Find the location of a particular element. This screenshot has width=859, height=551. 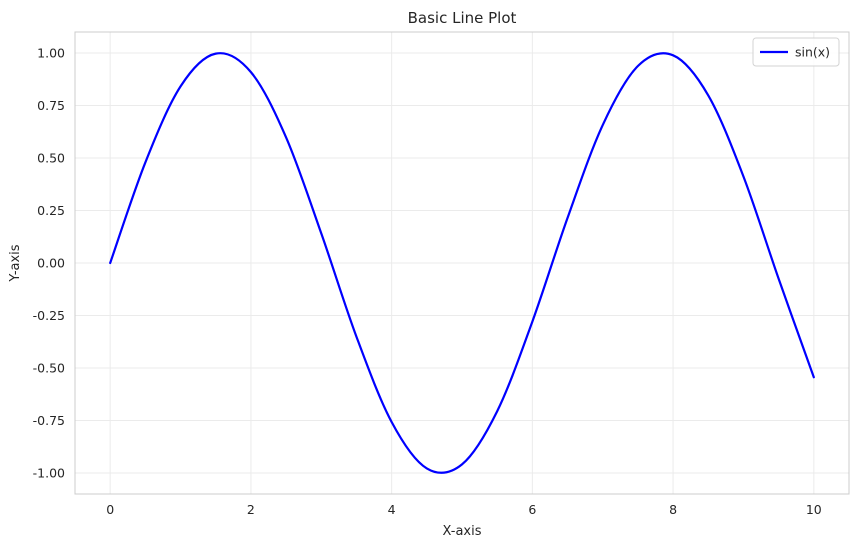

x-tick-label: 0 is located at coordinates (110, 509).